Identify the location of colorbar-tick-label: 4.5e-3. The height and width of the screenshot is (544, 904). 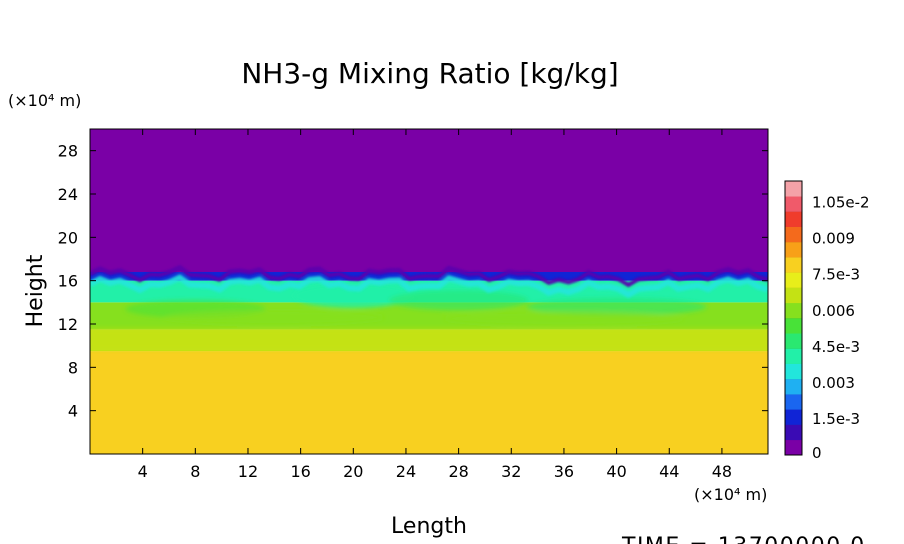
(836, 347).